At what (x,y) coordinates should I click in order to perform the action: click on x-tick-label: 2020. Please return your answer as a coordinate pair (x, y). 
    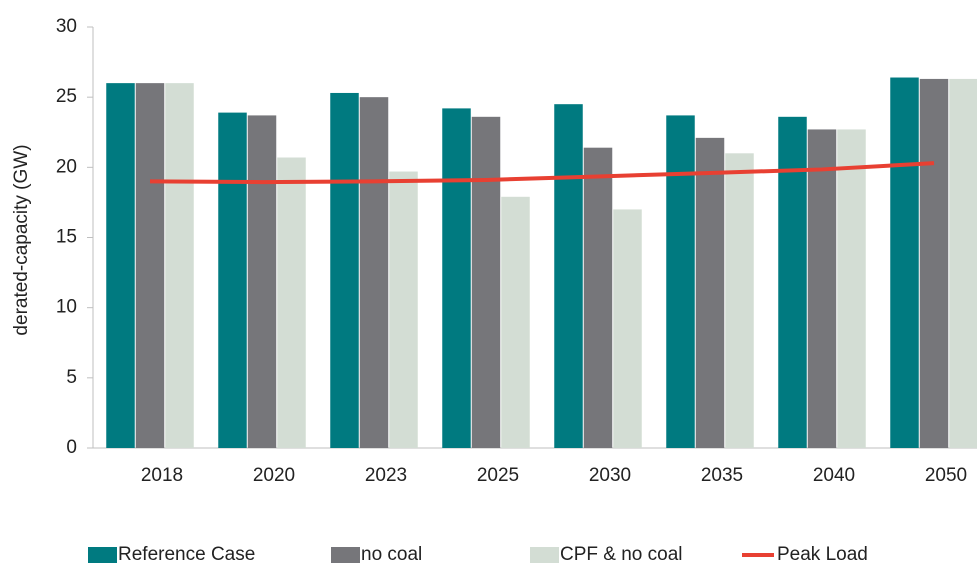
    Looking at the image, I should click on (274, 475).